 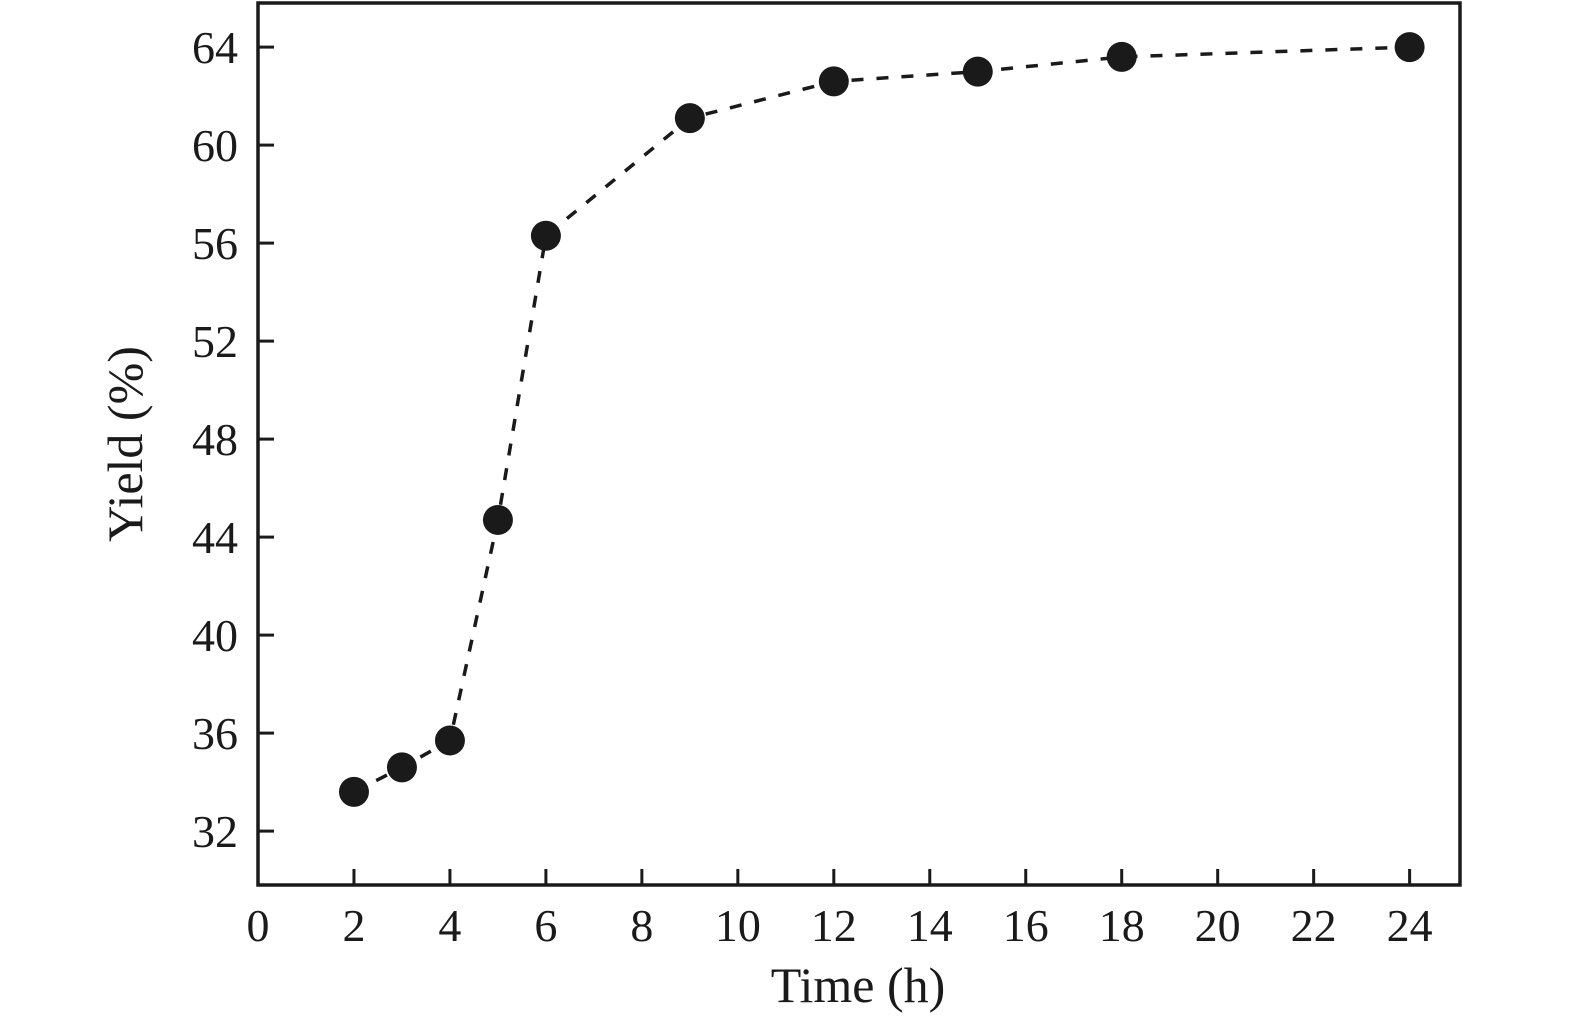 What do you see at coordinates (1218, 925) in the screenshot?
I see `x-tick-label: 20` at bounding box center [1218, 925].